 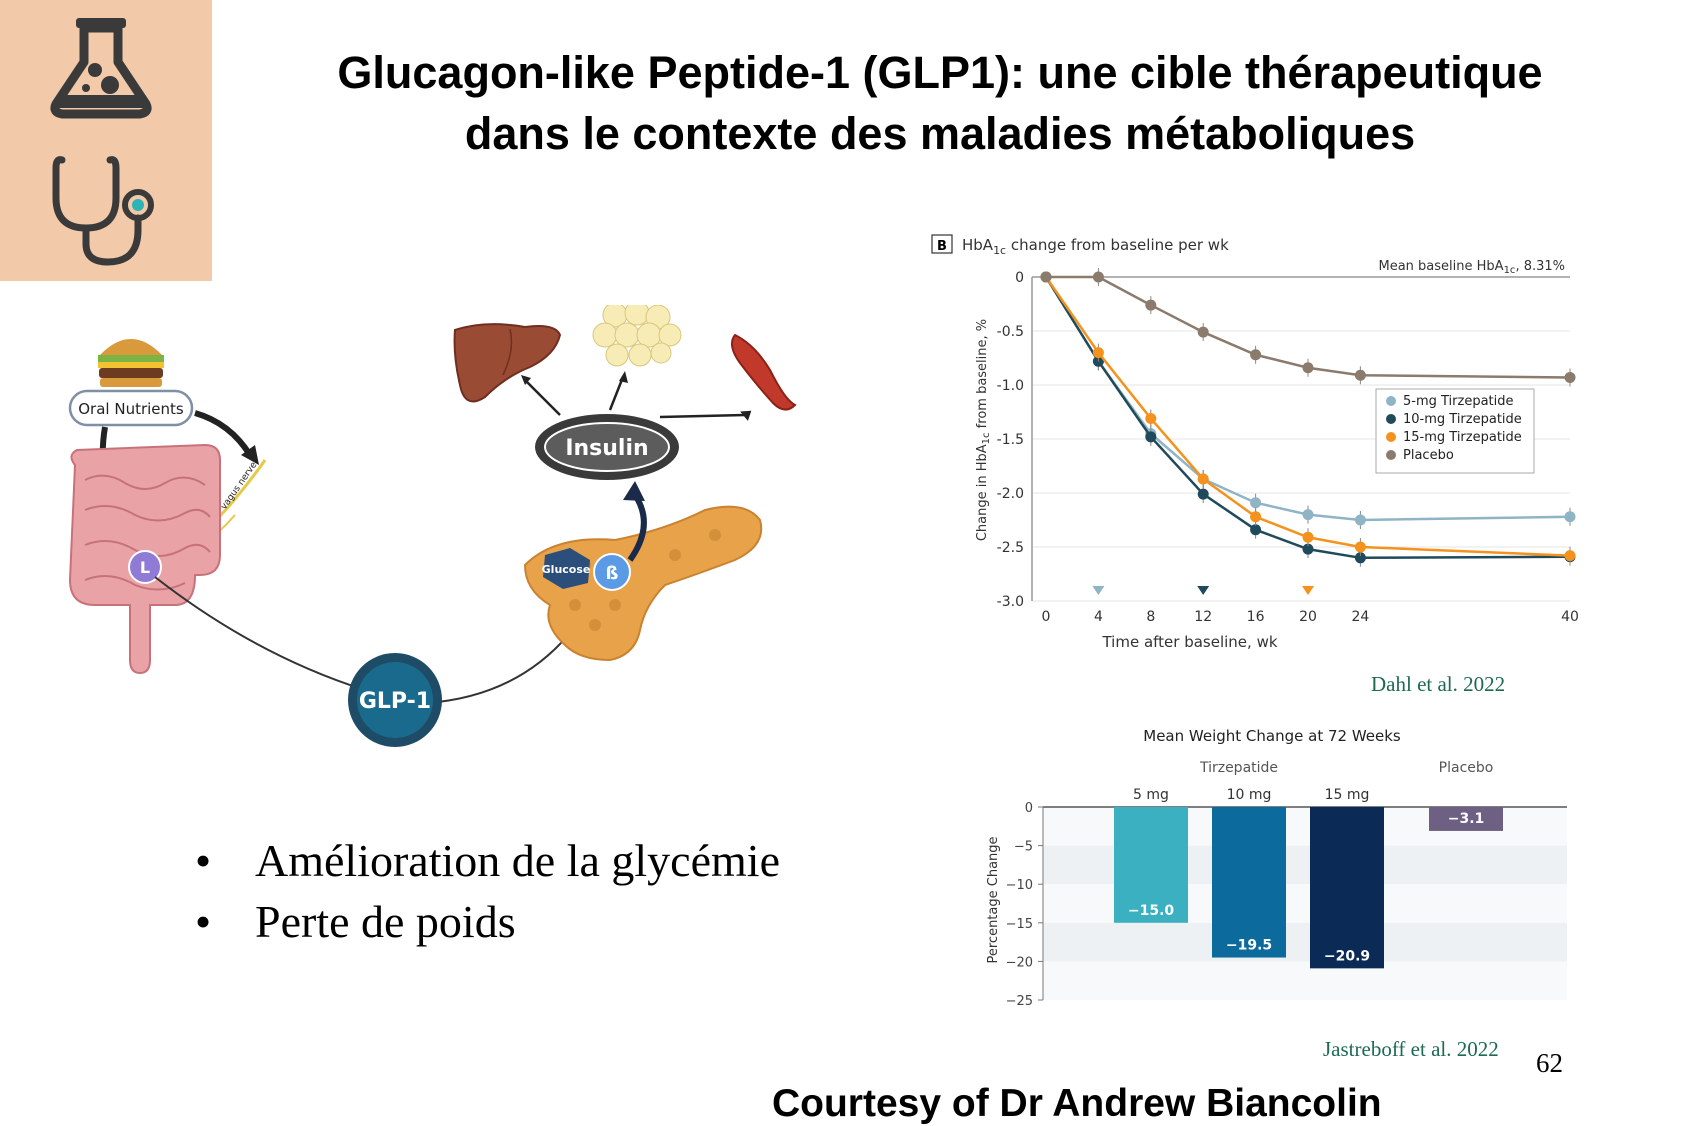 What do you see at coordinates (1046, 617) in the screenshot?
I see `x-tick-label: 0` at bounding box center [1046, 617].